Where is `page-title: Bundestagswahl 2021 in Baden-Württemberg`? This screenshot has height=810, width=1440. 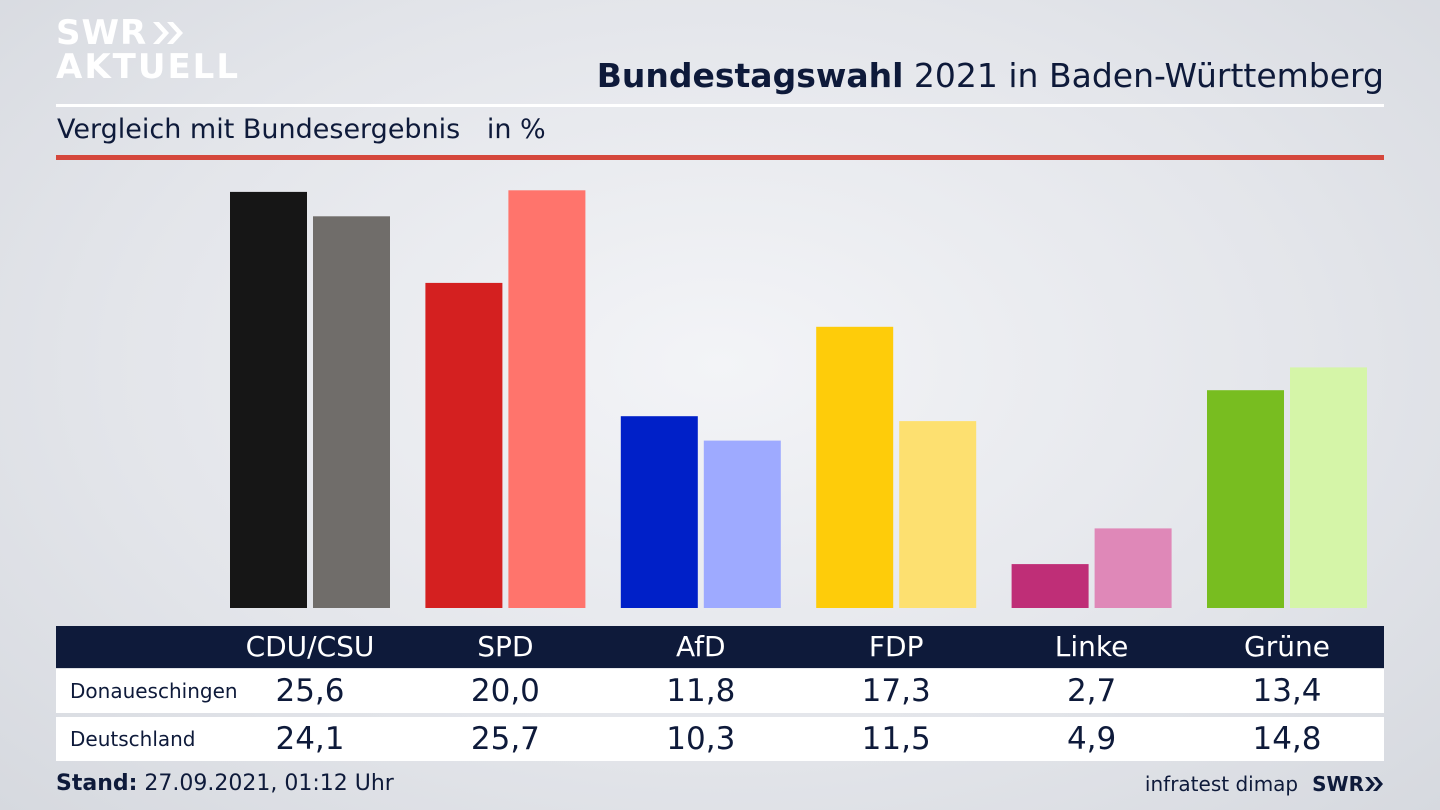
page-title: Bundestagswahl 2021 in Baden-Württemberg is located at coordinates (990, 75).